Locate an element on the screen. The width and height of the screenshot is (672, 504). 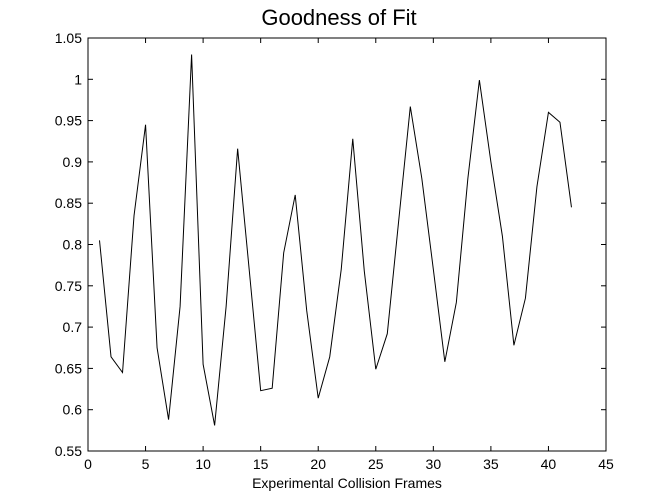
x-axis-label: Experimental Collision Frames is located at coordinates (347, 483).